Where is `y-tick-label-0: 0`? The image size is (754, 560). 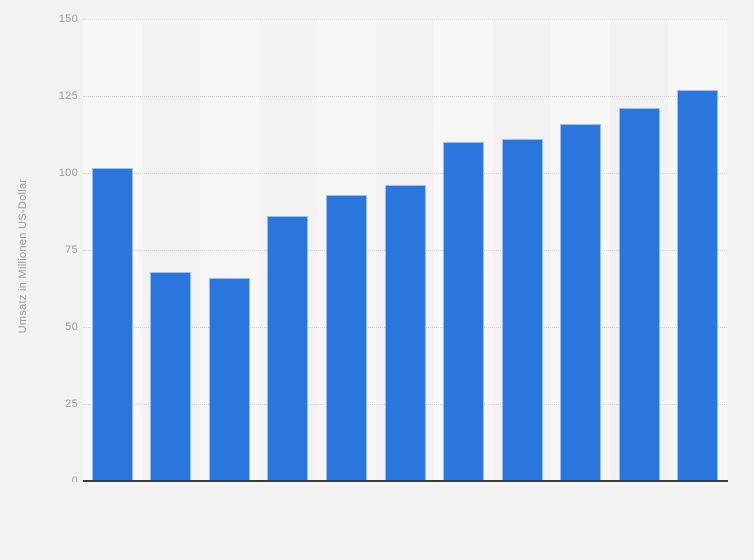
y-tick-label-0: 0 is located at coordinates (74, 481).